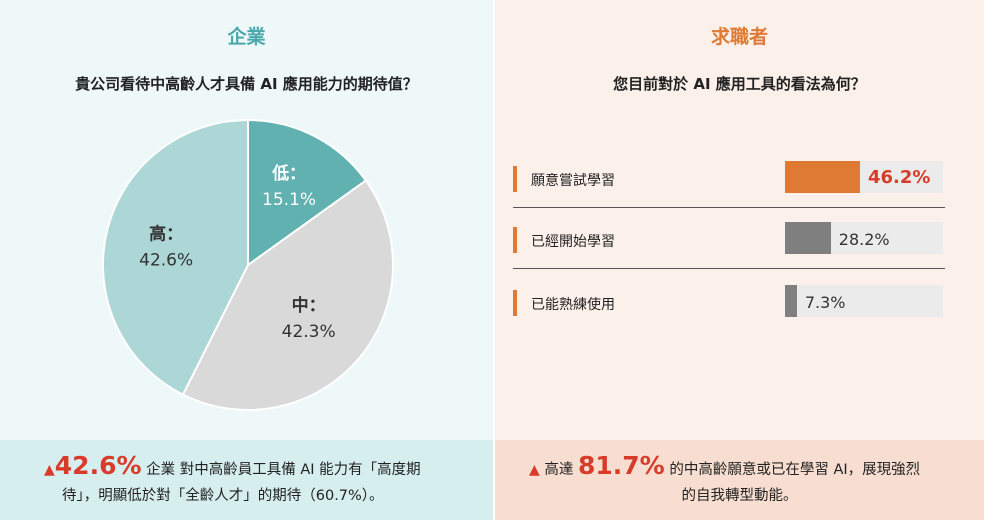 This screenshot has height=520, width=984. What do you see at coordinates (729, 251) in the screenshot?
I see `bar-row: 已經開始學習 28.2%` at bounding box center [729, 251].